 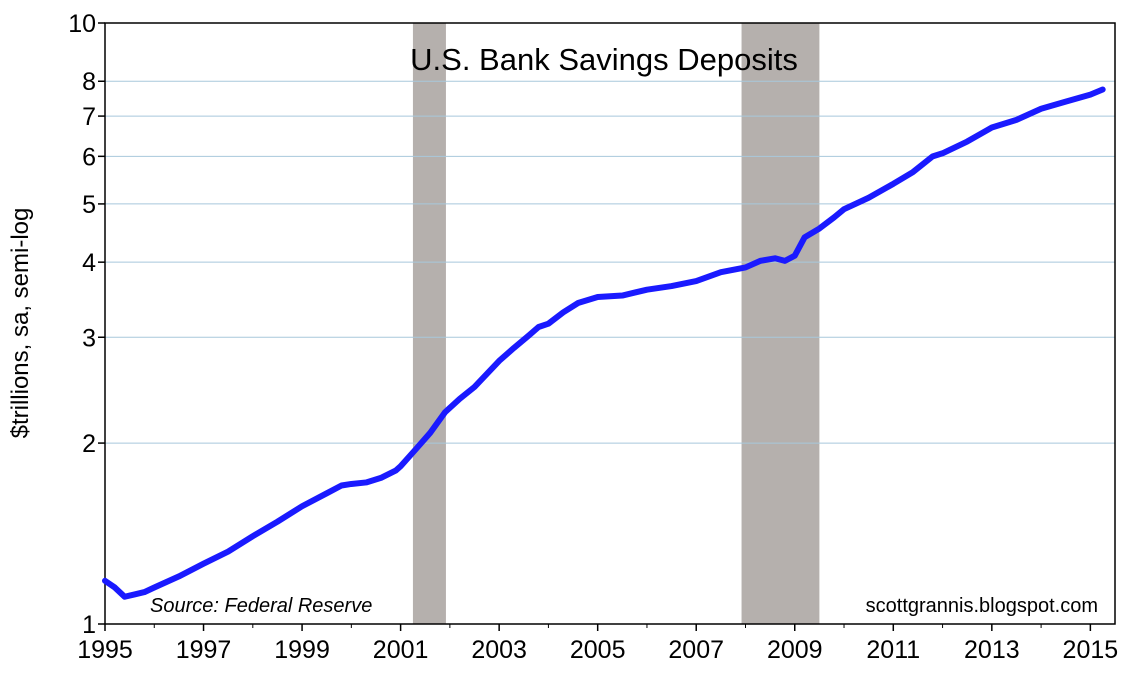 What do you see at coordinates (89, 117) in the screenshot?
I see `y-tick-label: 7` at bounding box center [89, 117].